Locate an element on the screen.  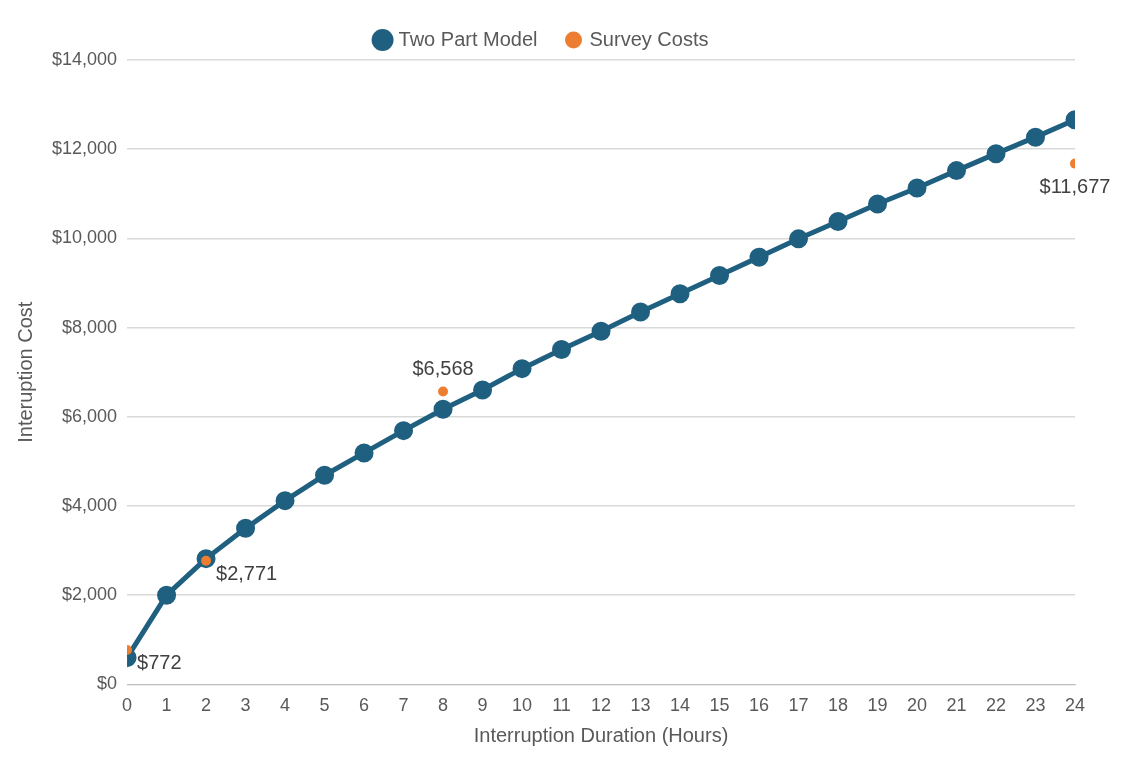
y-tick-label: $10,000 is located at coordinates (84, 237).